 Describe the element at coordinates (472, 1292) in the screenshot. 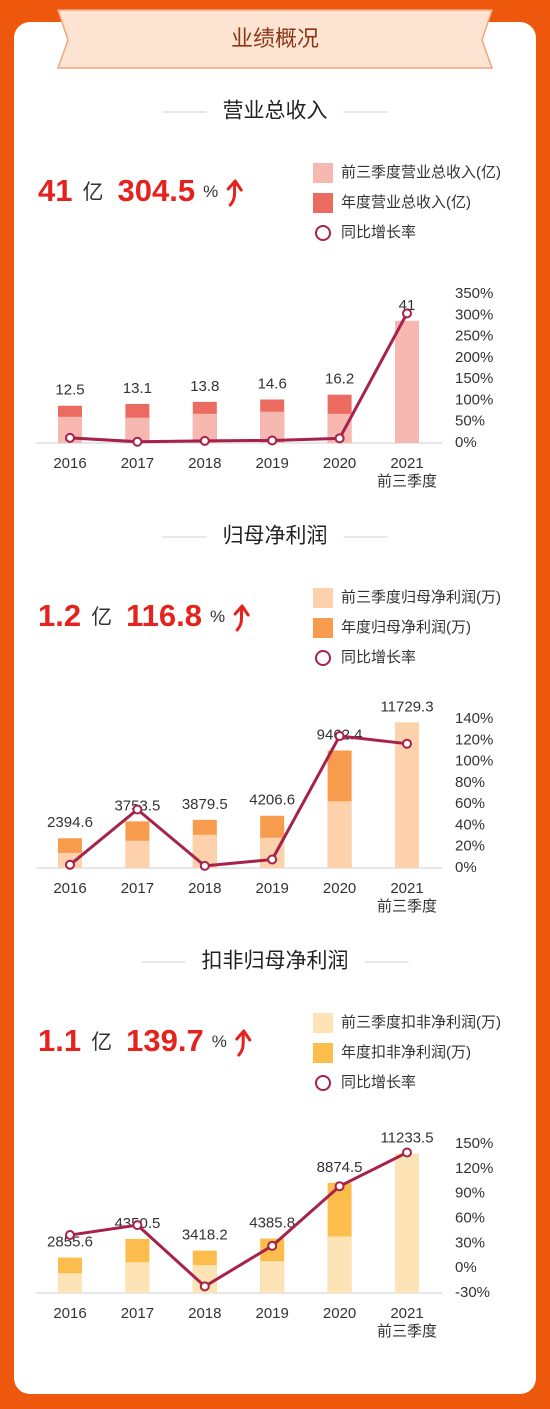

I see `y2-tick-label: -30%` at that location.